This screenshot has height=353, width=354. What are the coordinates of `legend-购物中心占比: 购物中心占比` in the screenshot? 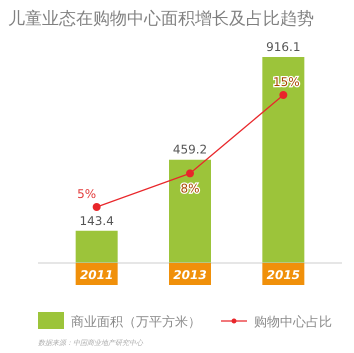 It's located at (276, 322).